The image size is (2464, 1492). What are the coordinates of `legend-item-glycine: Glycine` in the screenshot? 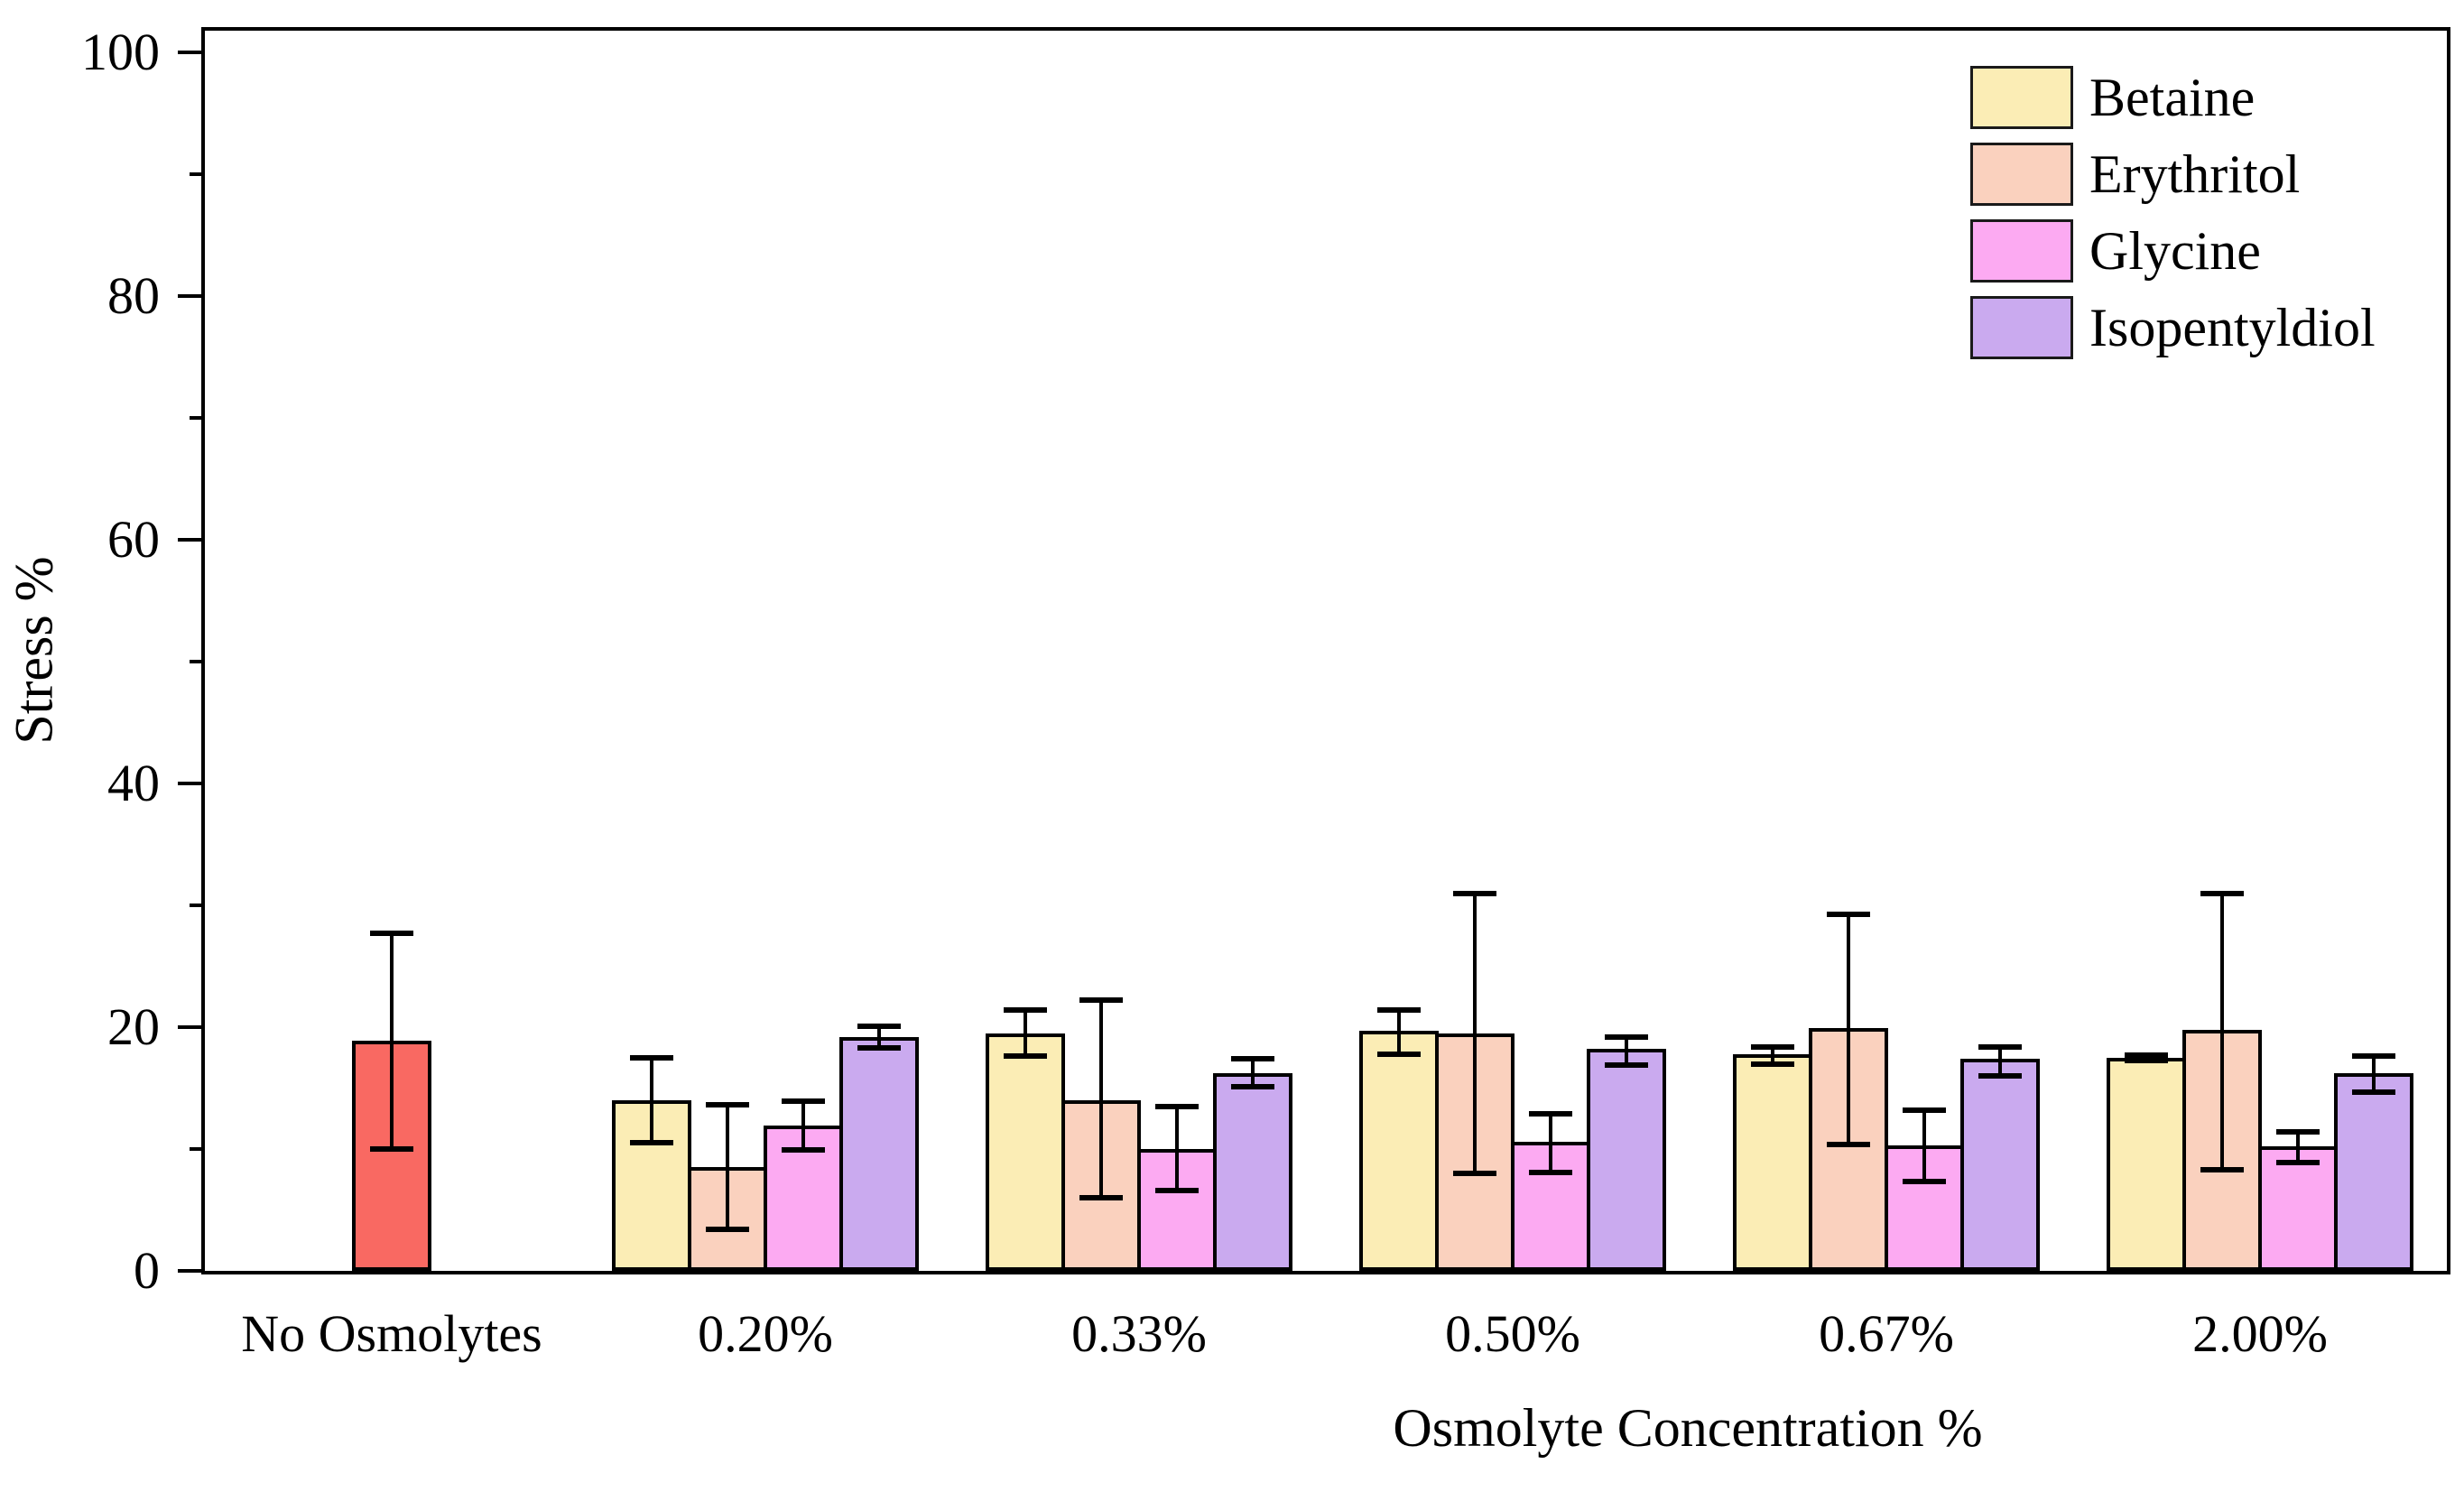 It's located at (2173, 250).